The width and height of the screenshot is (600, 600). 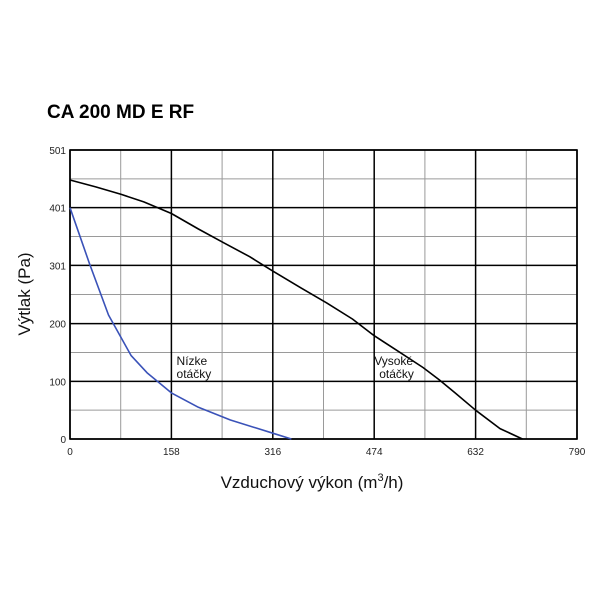 I want to click on series-line-low-speed, so click(x=180, y=323).